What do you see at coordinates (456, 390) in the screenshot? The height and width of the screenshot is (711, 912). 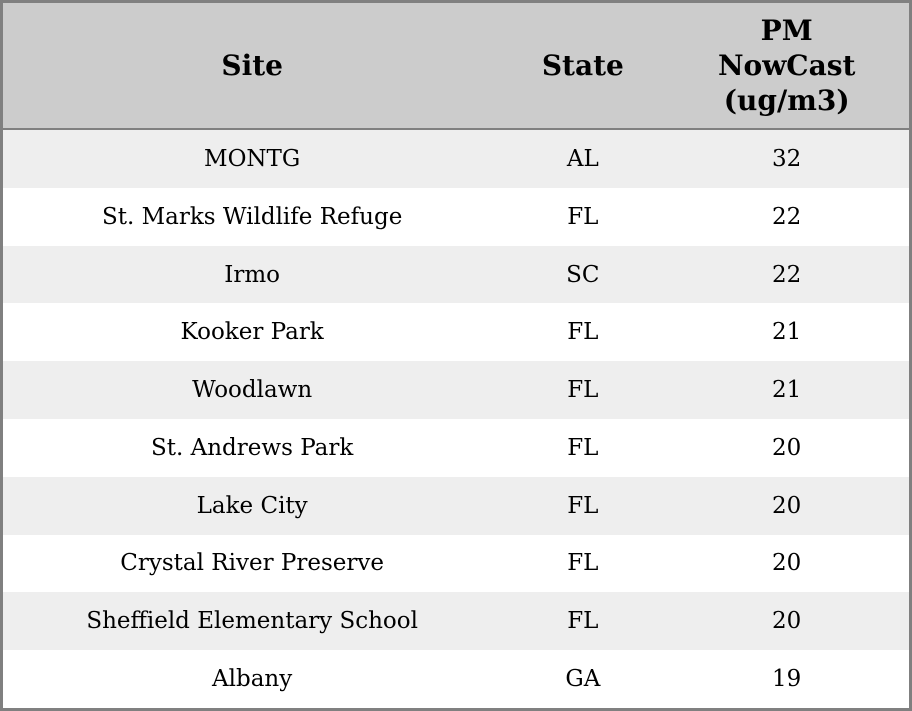 I see `table-row: Woodlawn FL 21` at bounding box center [456, 390].